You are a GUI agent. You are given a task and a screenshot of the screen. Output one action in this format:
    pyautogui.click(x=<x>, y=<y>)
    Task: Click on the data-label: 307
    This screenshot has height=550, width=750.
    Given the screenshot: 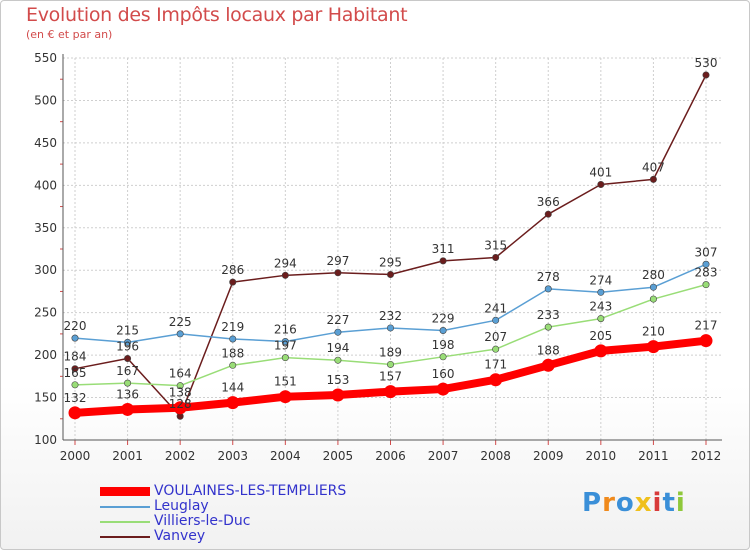 What is the action you would take?
    pyautogui.click(x=706, y=252)
    